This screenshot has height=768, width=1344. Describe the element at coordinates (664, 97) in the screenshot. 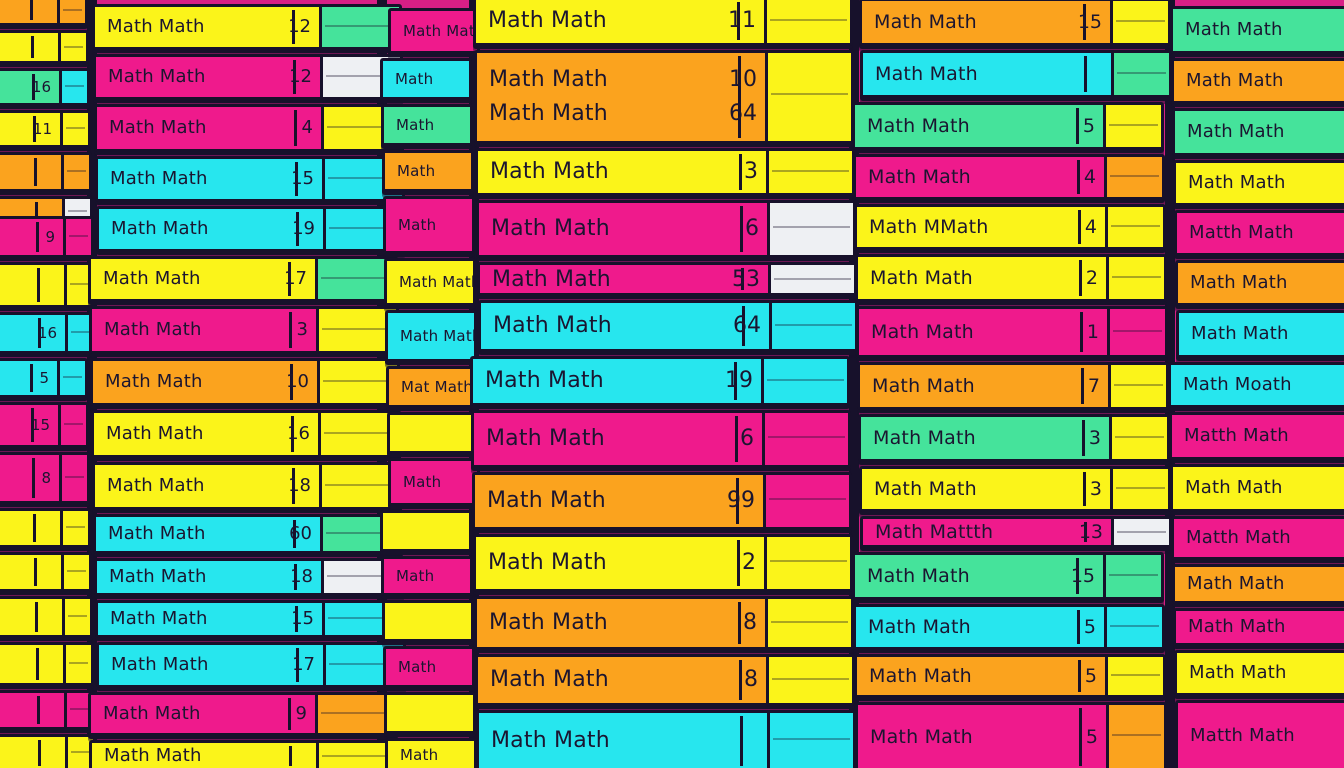

I see `book: Math Math Math Math 10 64` at that location.